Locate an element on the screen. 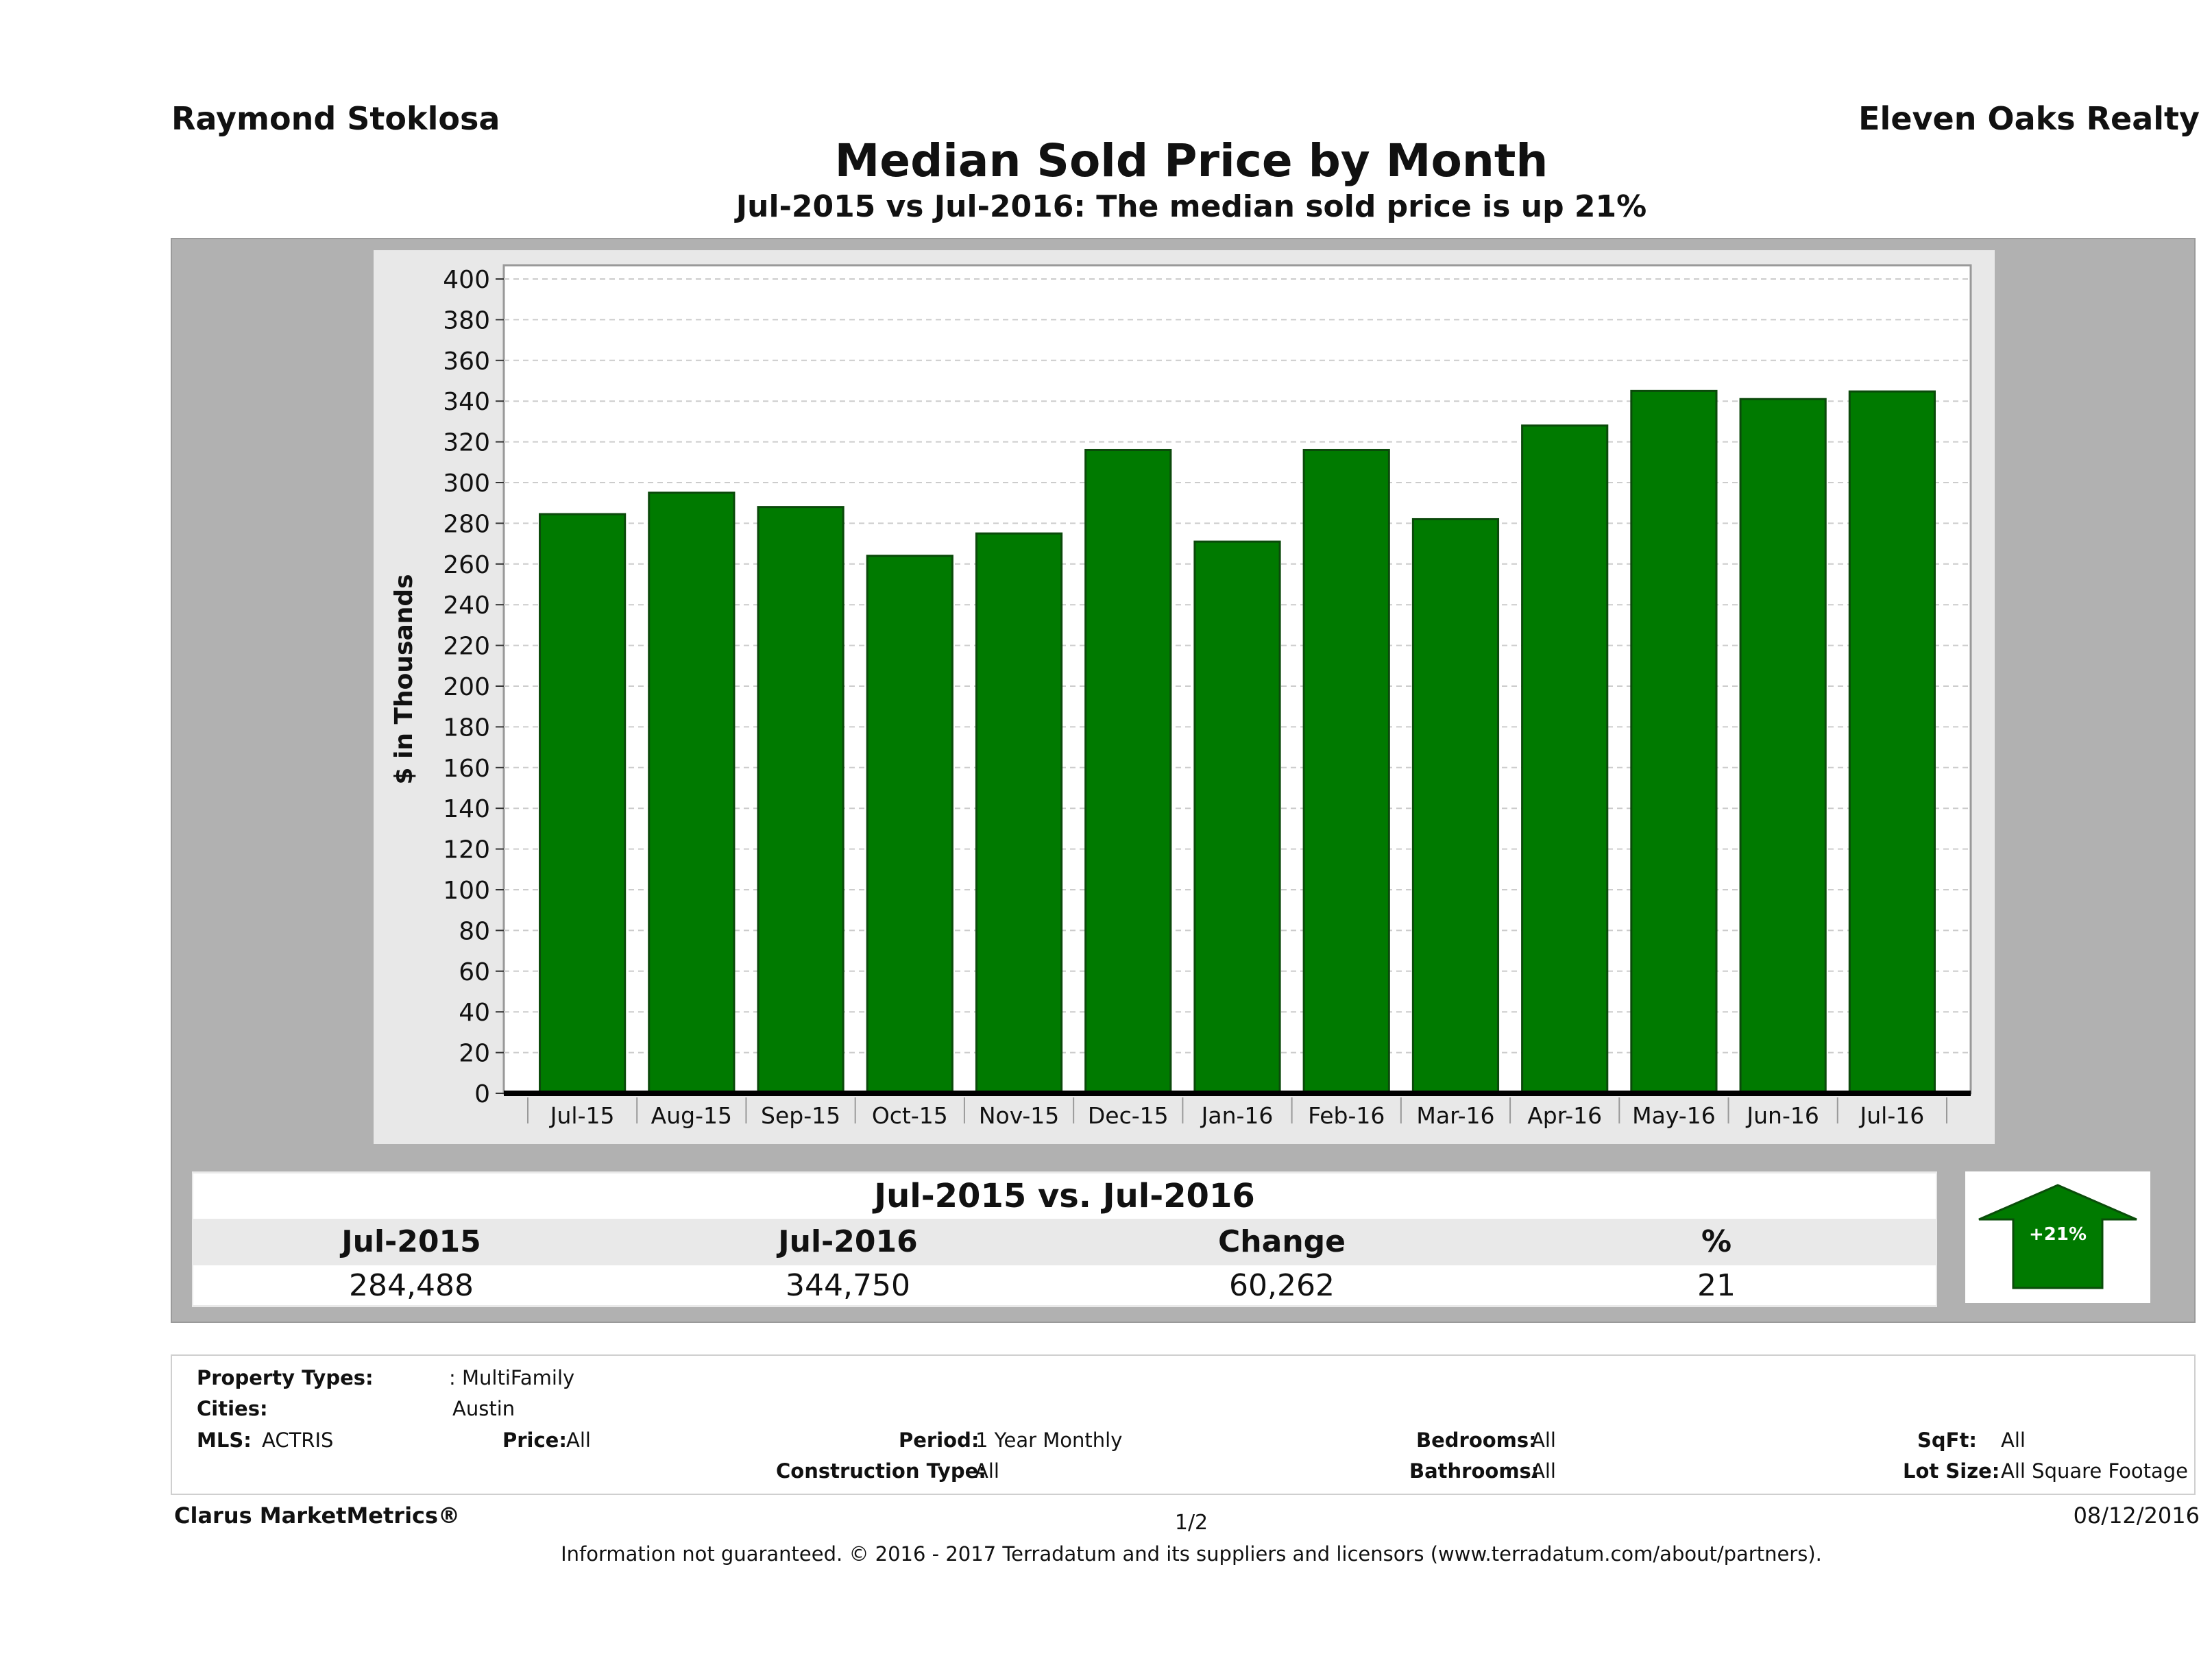  header-jul-2015: Jul-2015 is located at coordinates (411, 1241).